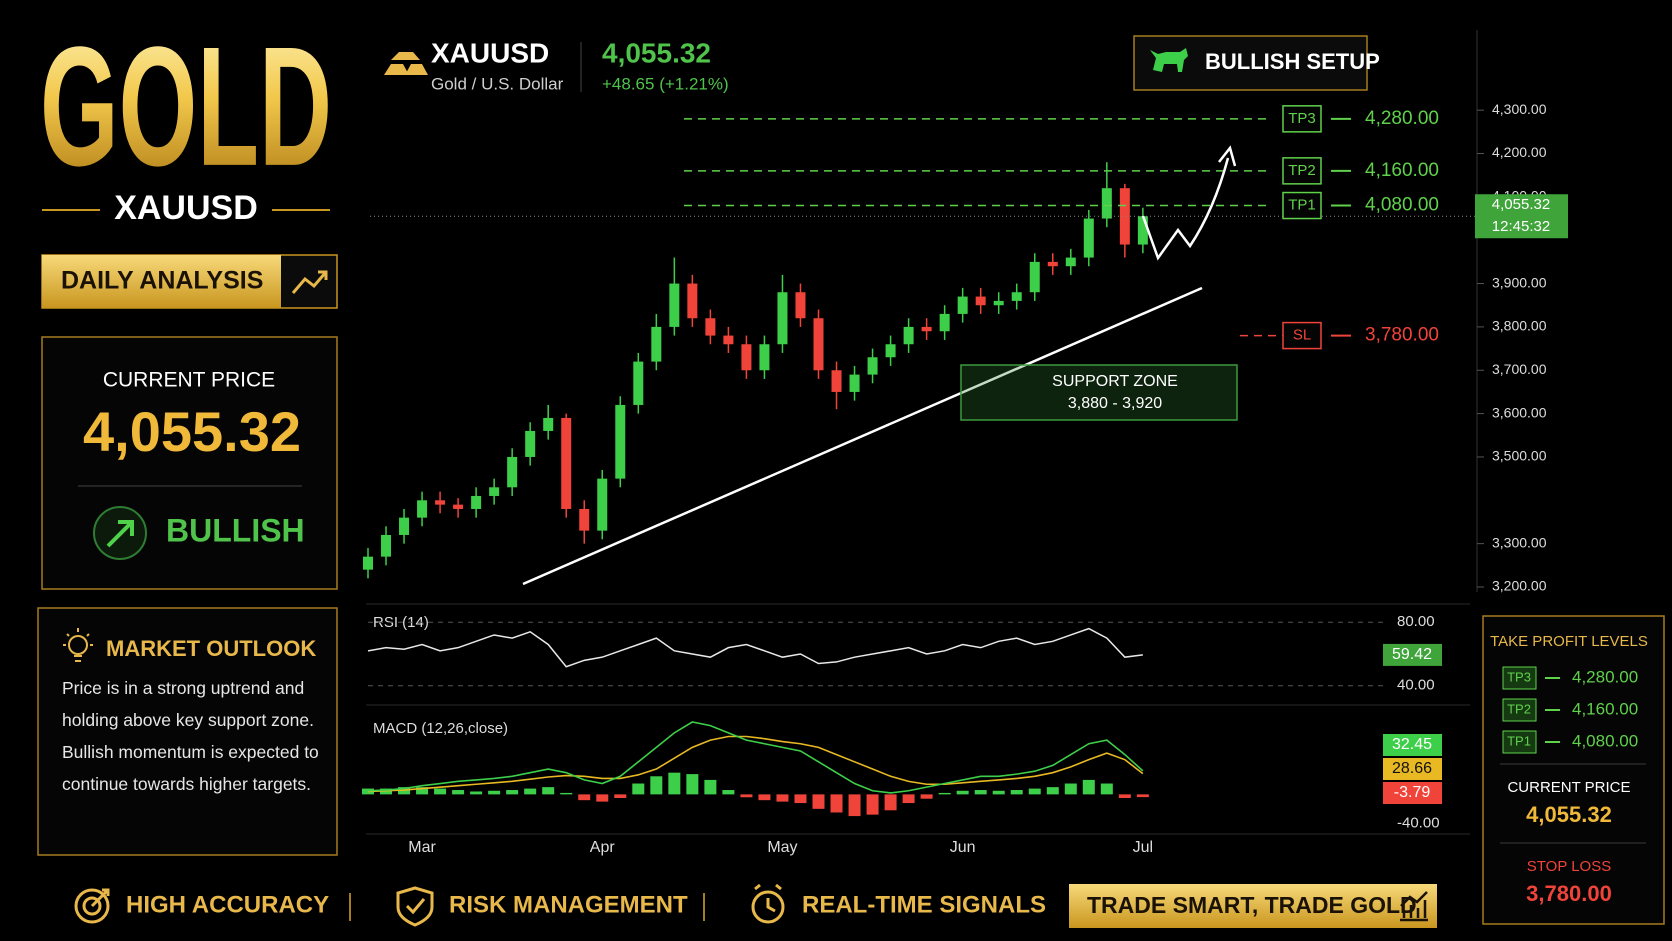 The width and height of the screenshot is (1672, 941). I want to click on y-tick-label: 40.00, so click(1416, 685).